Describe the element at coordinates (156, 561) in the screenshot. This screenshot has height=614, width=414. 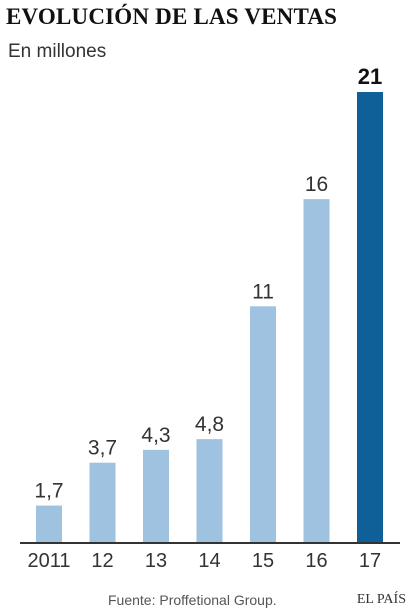
I see `x-tick-label-13: 13` at that location.